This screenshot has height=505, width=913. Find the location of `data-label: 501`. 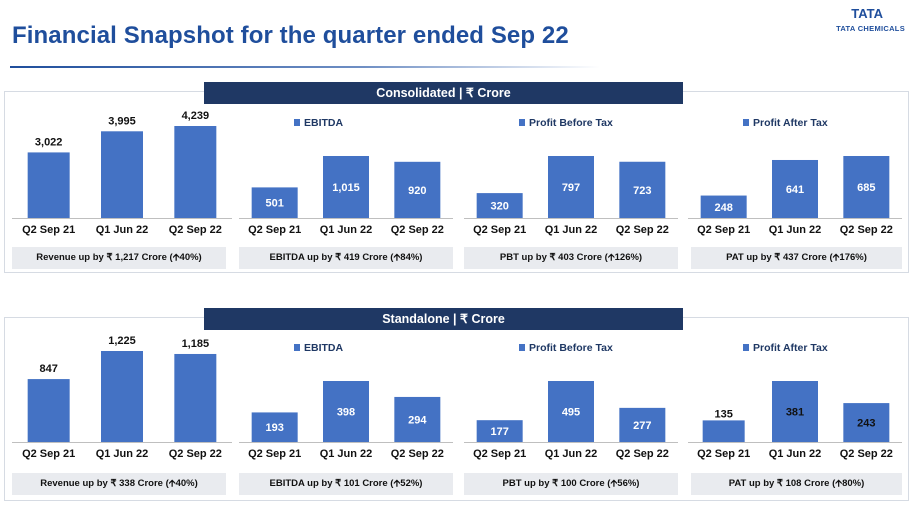

data-label: 501 is located at coordinates (274, 204).